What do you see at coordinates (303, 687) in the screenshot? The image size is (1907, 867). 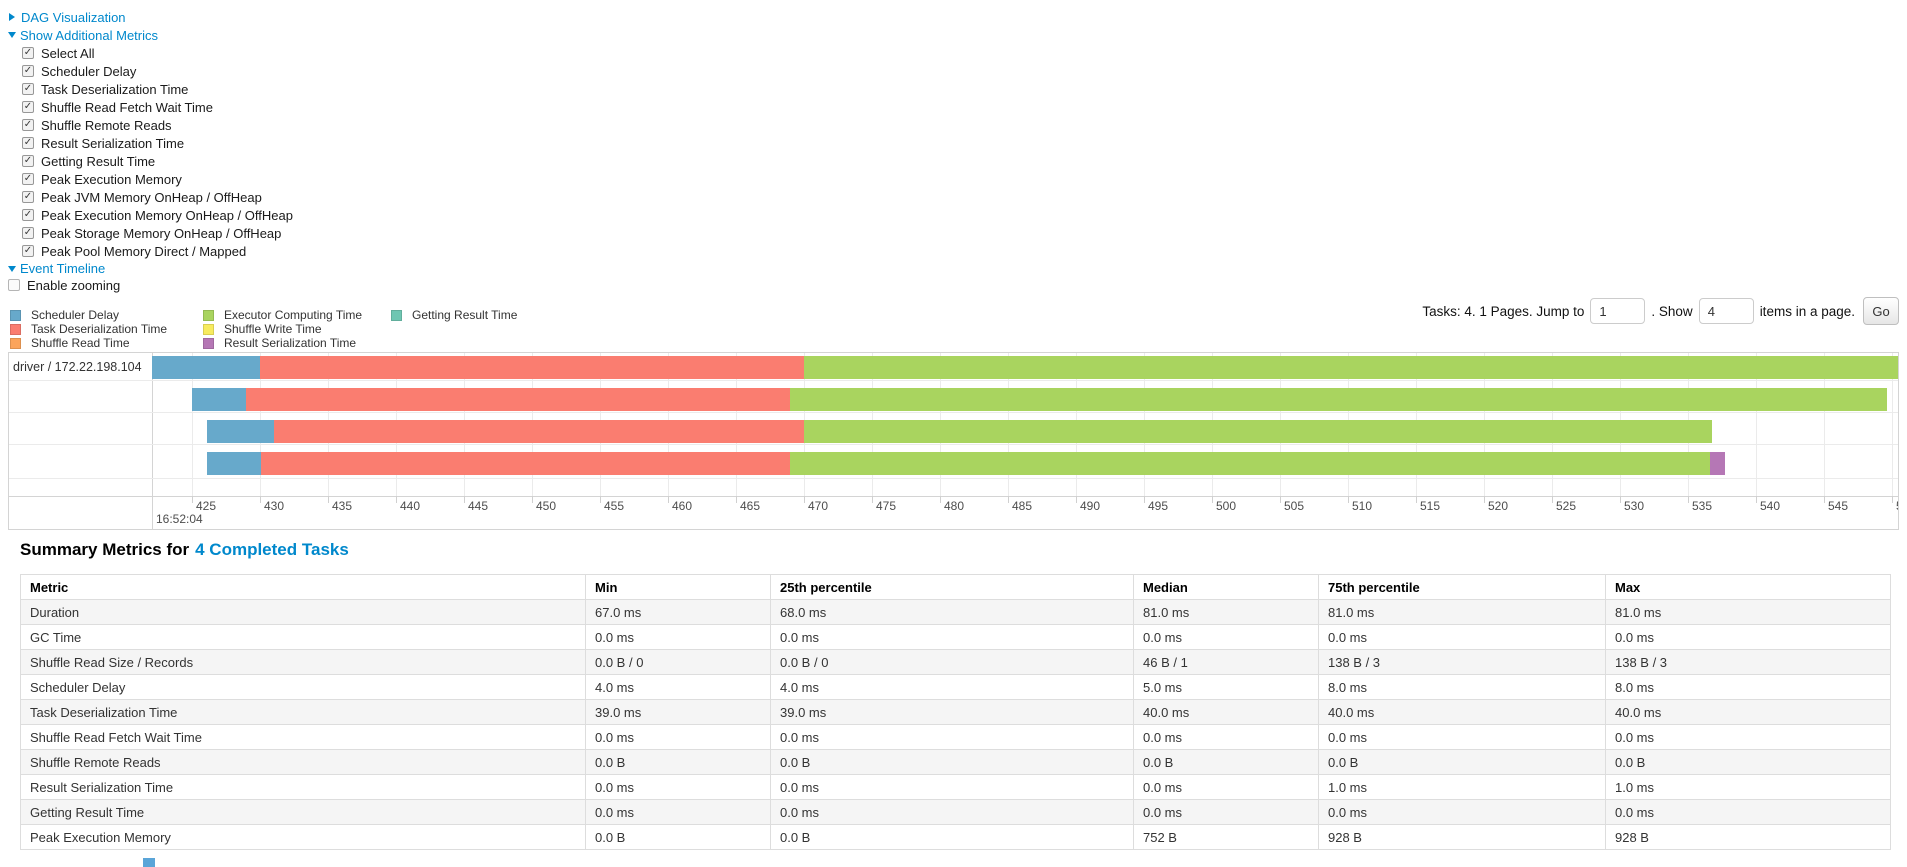 I see `metric-cell: Scheduler Delay` at bounding box center [303, 687].